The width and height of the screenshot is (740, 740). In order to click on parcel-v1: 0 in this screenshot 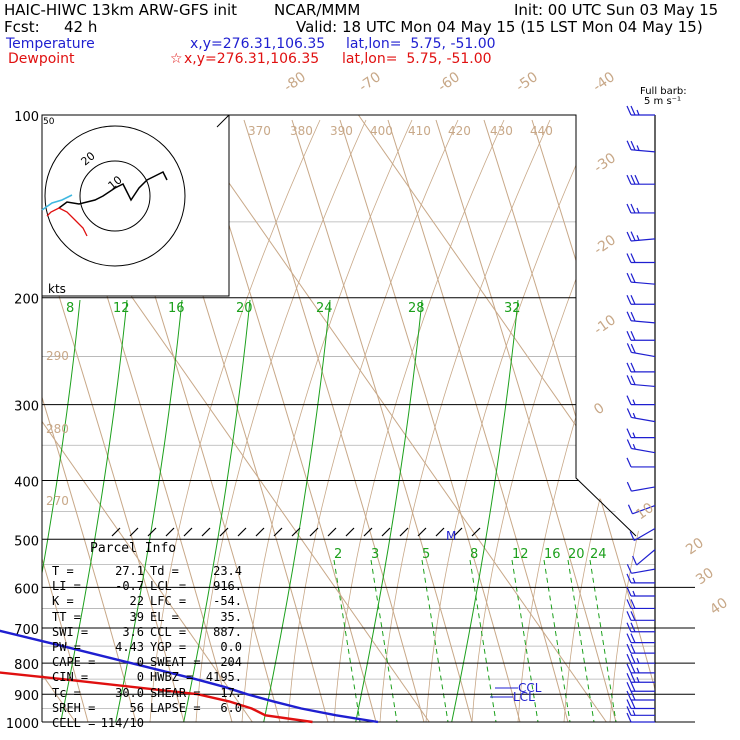, I will do `click(140, 677)`.